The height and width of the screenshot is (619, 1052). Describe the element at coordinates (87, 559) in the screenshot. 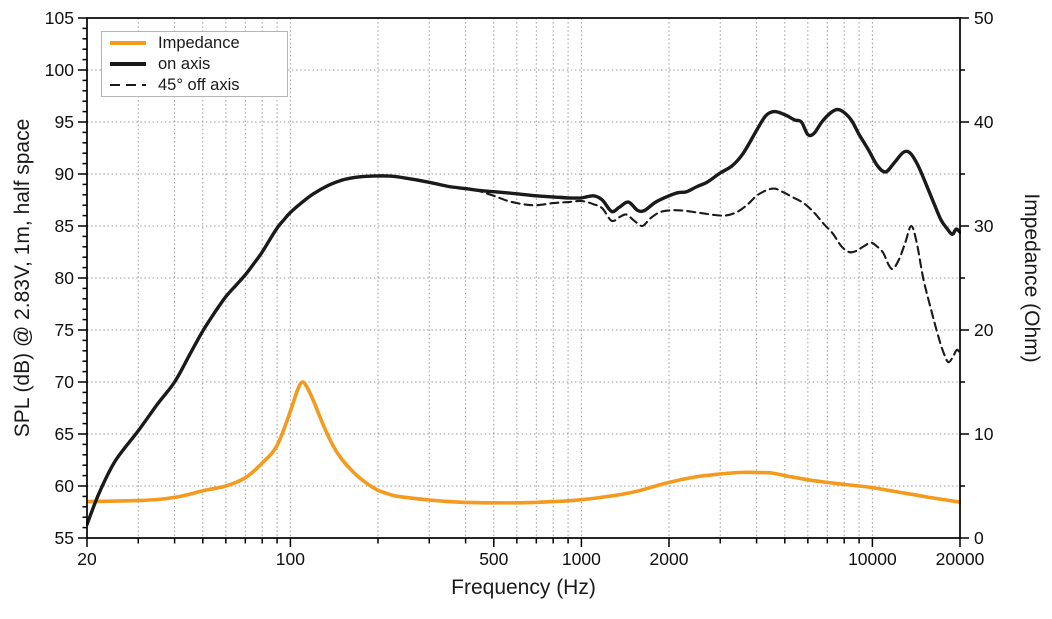

I see `x-tick-label: 20` at that location.